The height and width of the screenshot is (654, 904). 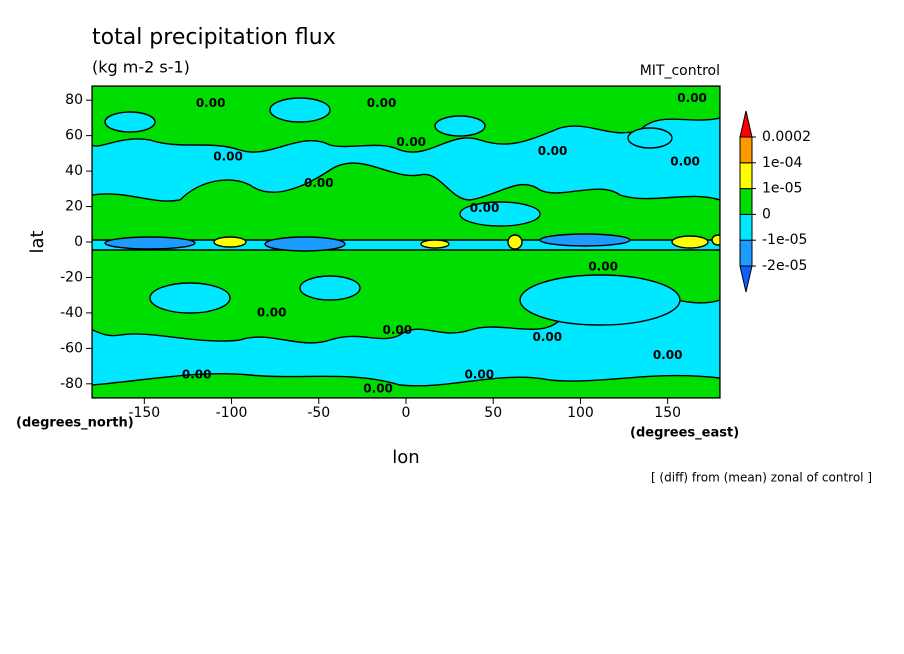 What do you see at coordinates (232, 413) in the screenshot?
I see `x-tick-label: -100` at bounding box center [232, 413].